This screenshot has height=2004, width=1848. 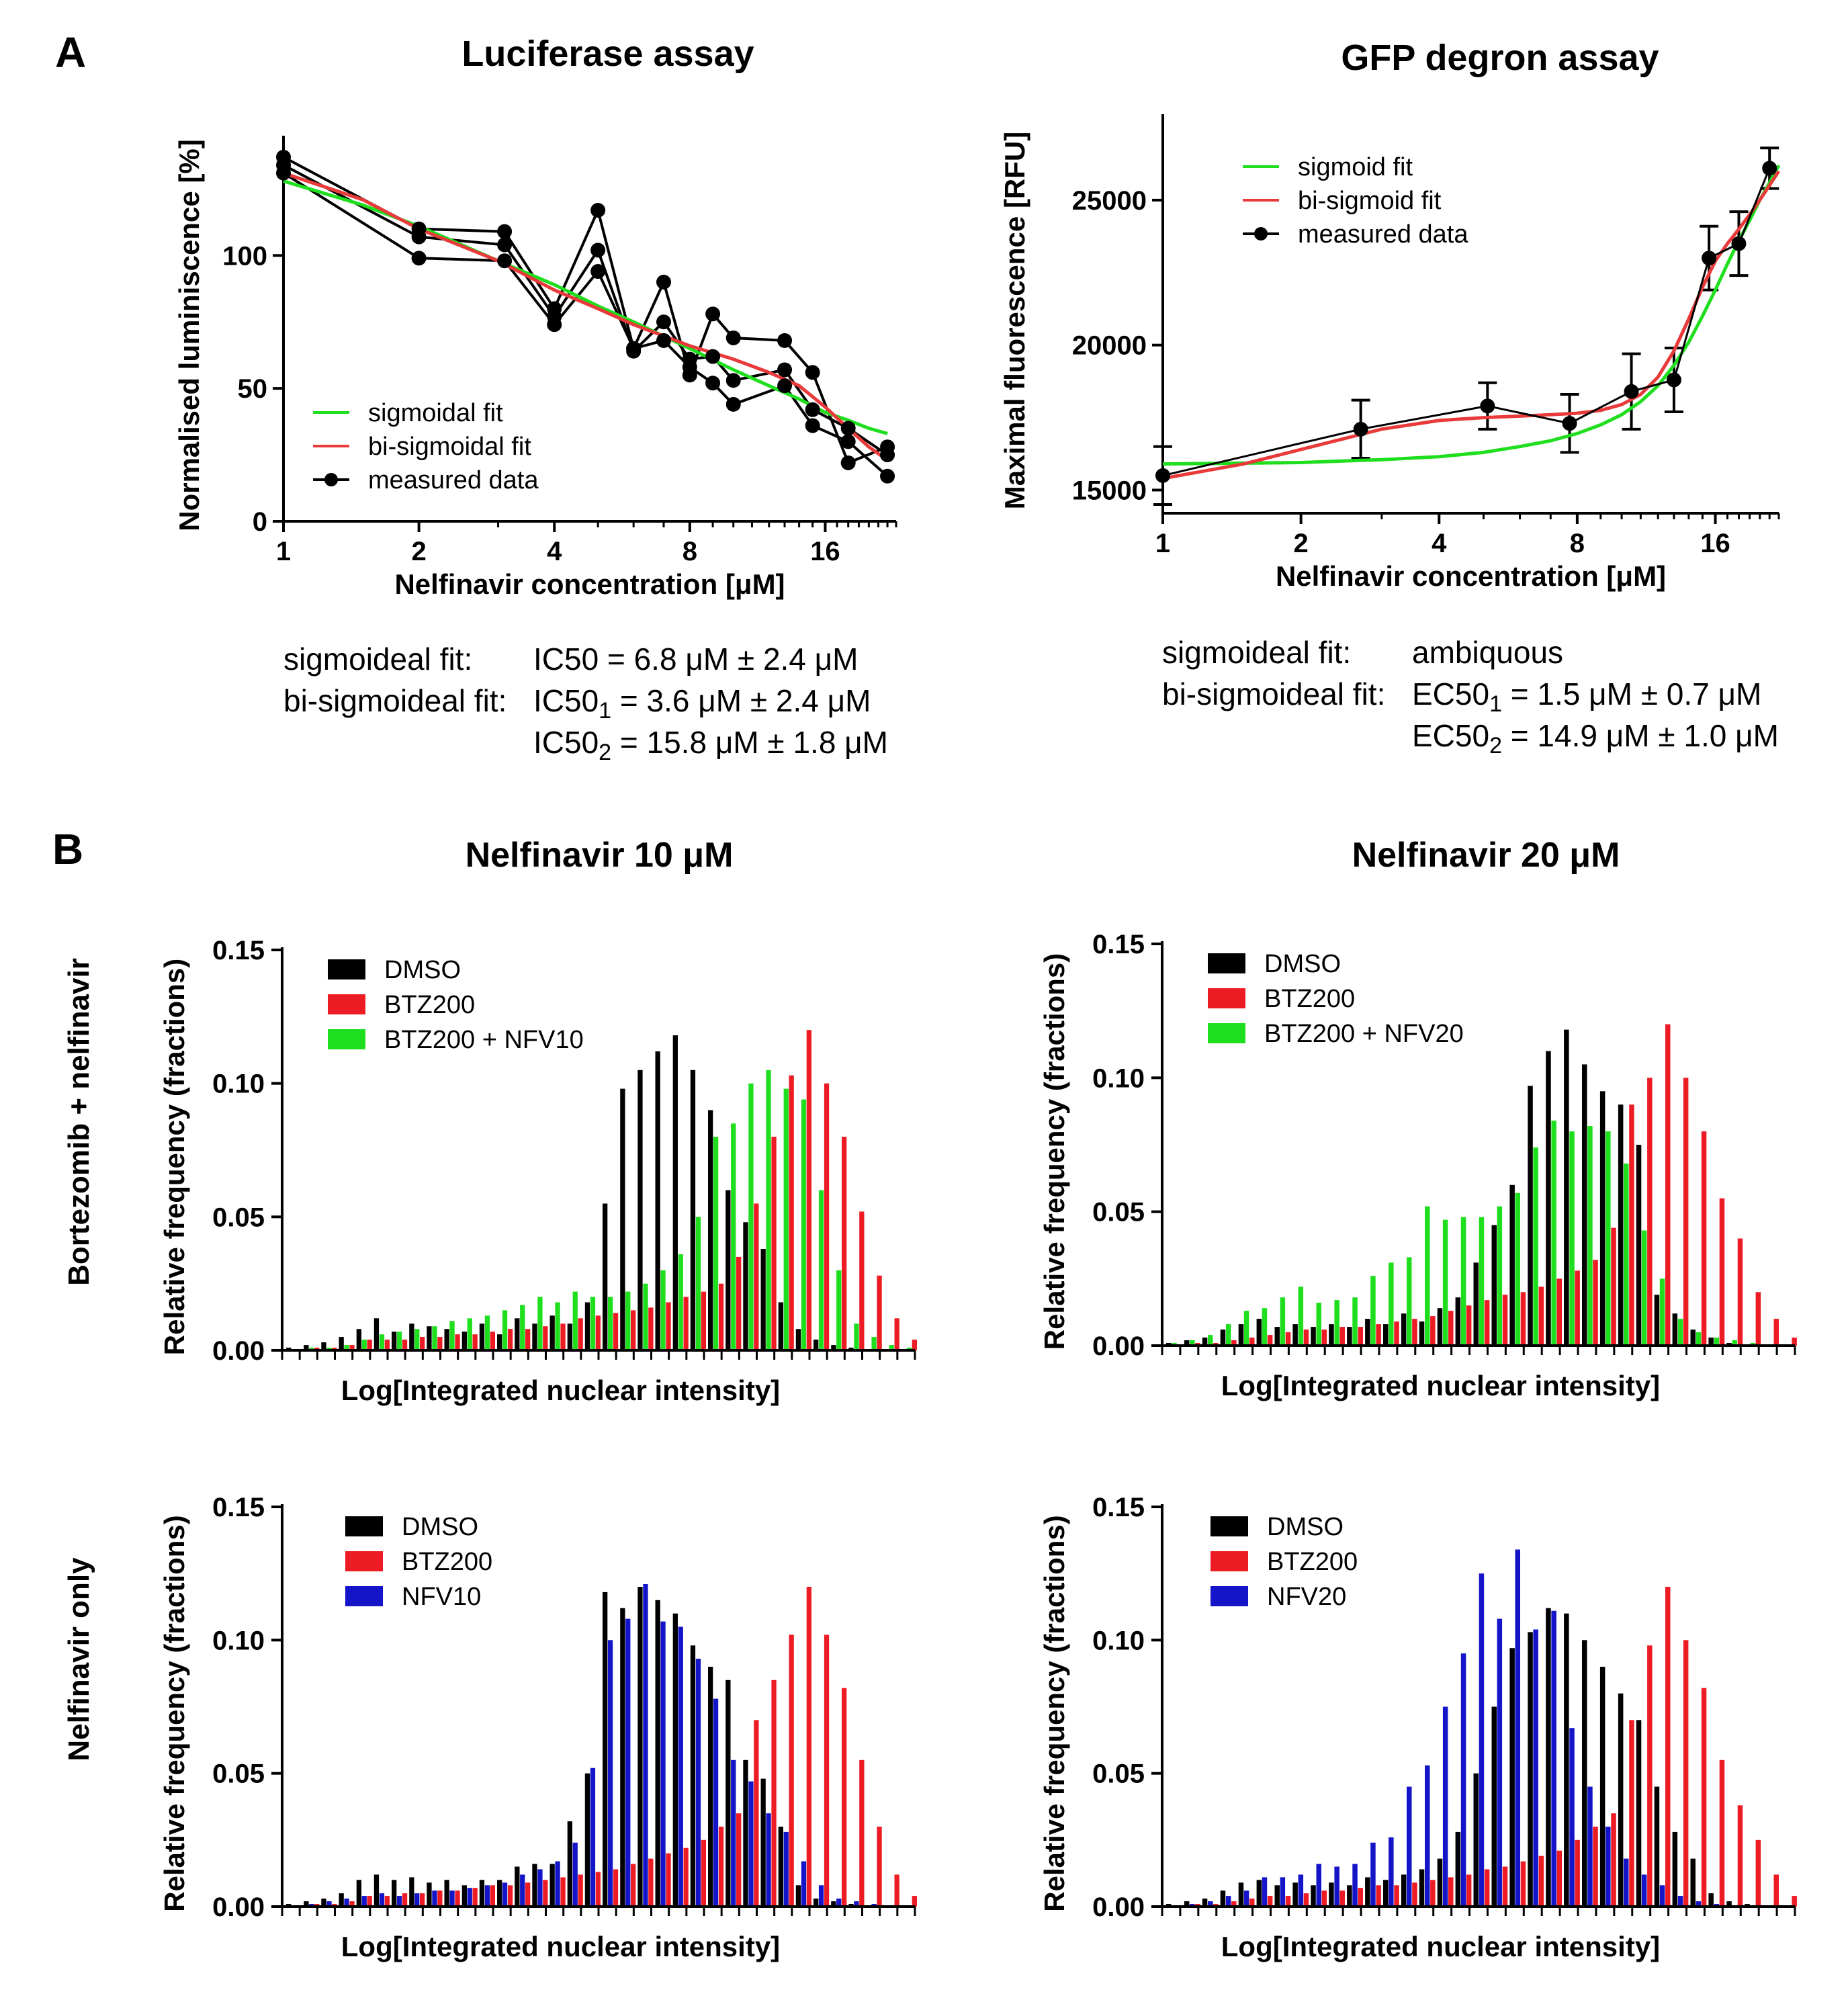 What do you see at coordinates (331, 479) in the screenshot?
I see `legend-marker` at bounding box center [331, 479].